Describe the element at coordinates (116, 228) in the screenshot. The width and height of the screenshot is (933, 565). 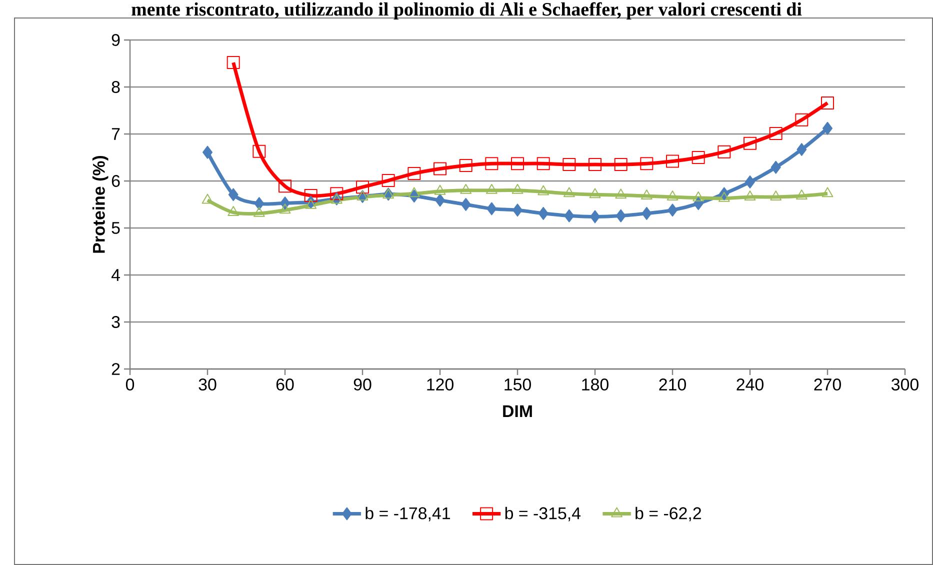
I see `y-tick-label: 5` at that location.